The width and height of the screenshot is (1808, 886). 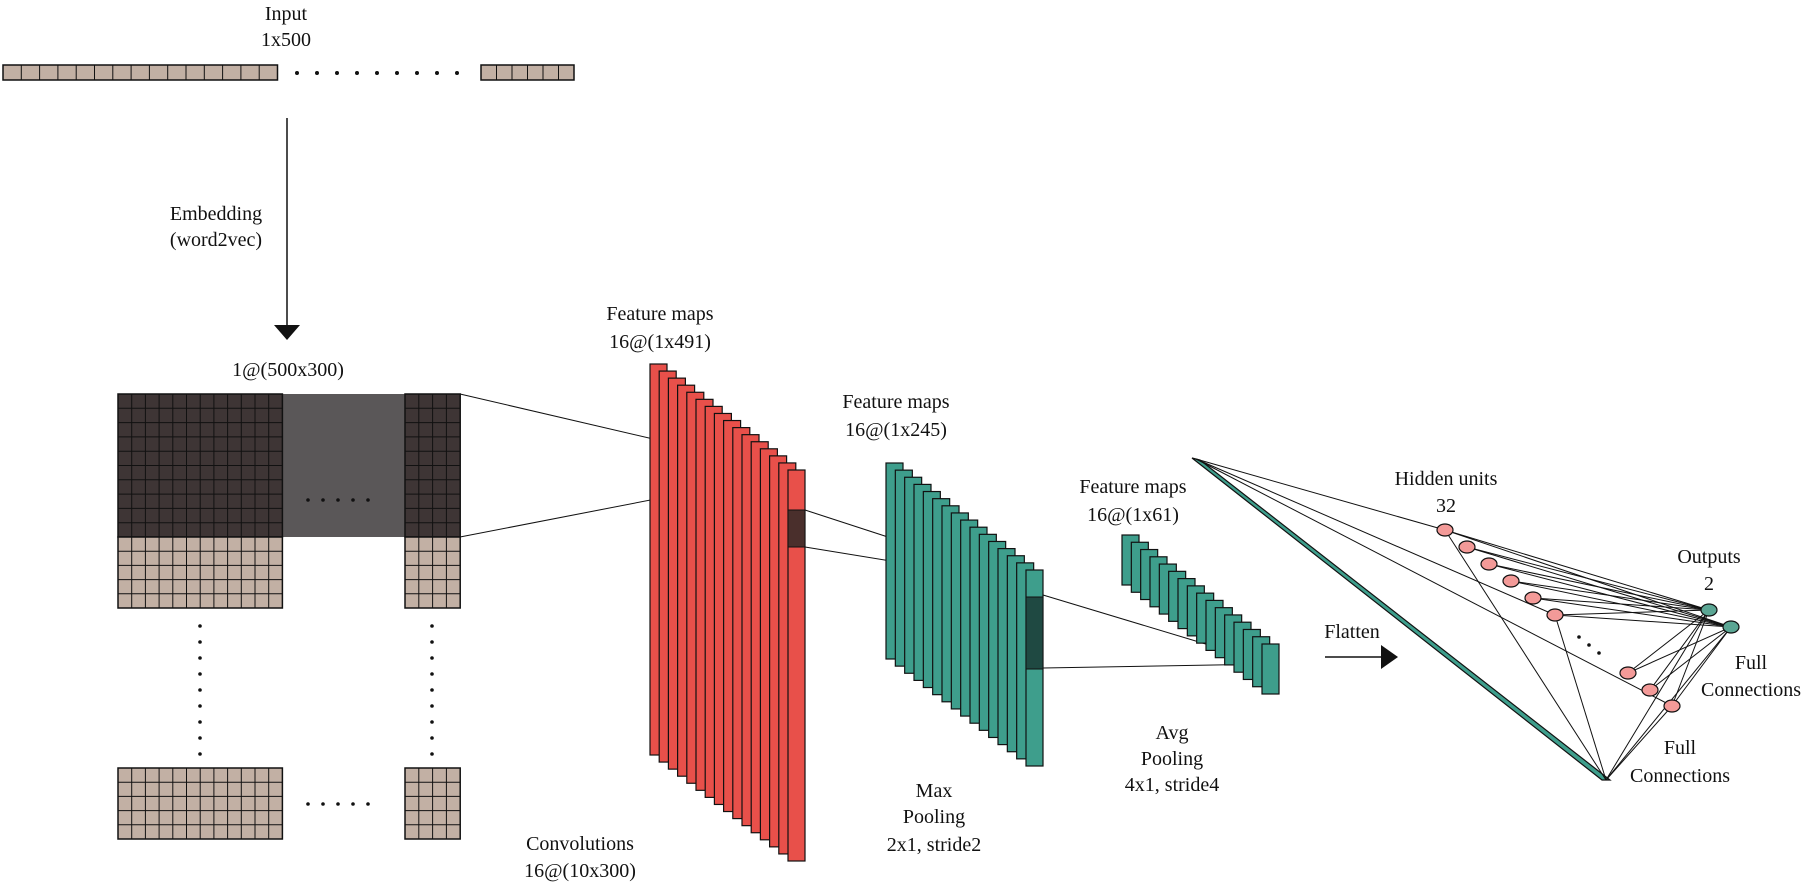 What do you see at coordinates (896, 430) in the screenshot?
I see `max-maps-dims: 16@(1x245)` at bounding box center [896, 430].